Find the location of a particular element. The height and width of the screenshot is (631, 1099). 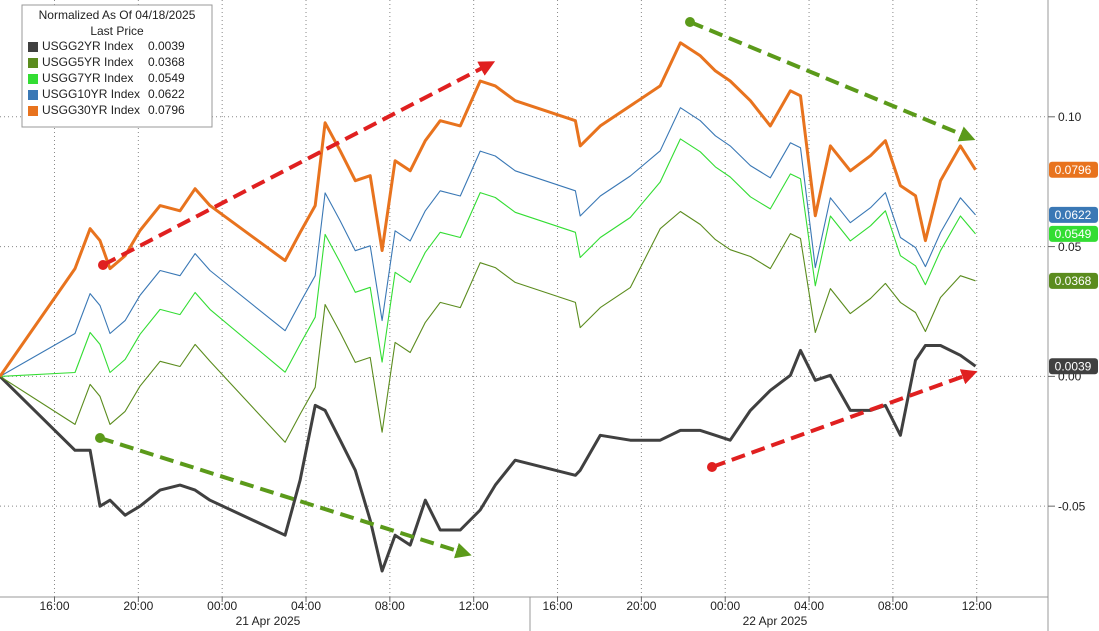

legend-name: USGG10YR Index is located at coordinates (91, 94).